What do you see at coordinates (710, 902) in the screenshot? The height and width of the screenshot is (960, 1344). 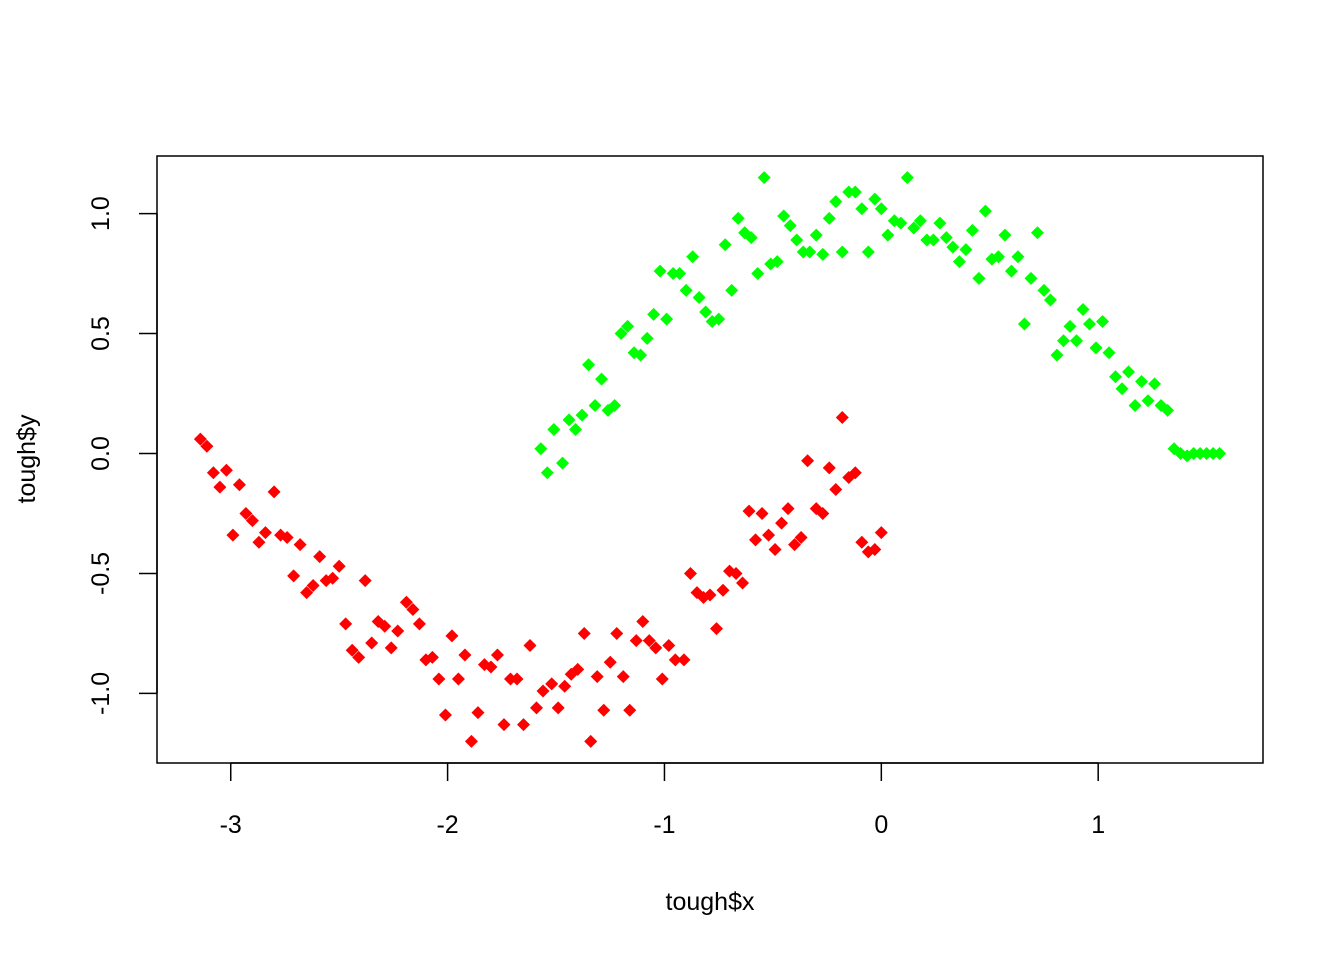 I see `x-axis-title: tough$x` at bounding box center [710, 902].